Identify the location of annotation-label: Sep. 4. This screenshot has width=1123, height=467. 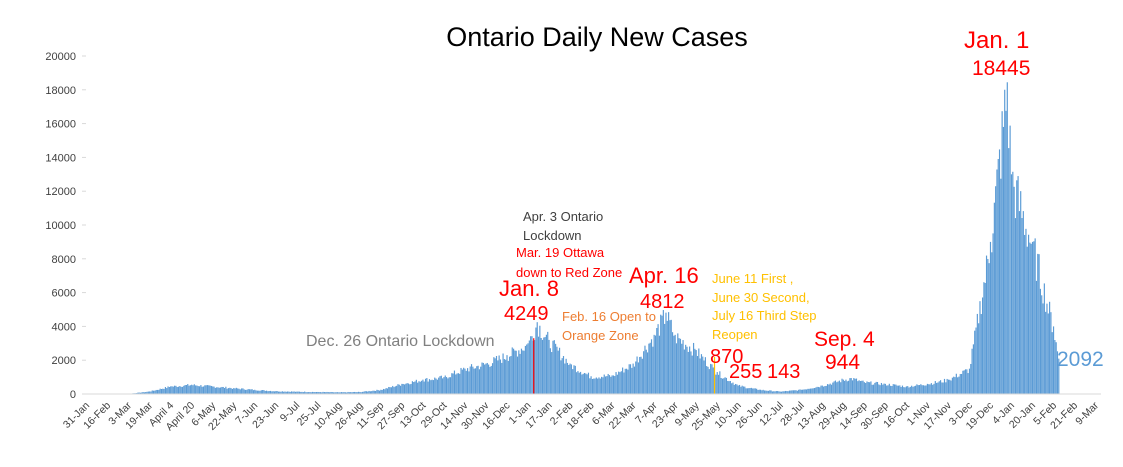
(844, 339).